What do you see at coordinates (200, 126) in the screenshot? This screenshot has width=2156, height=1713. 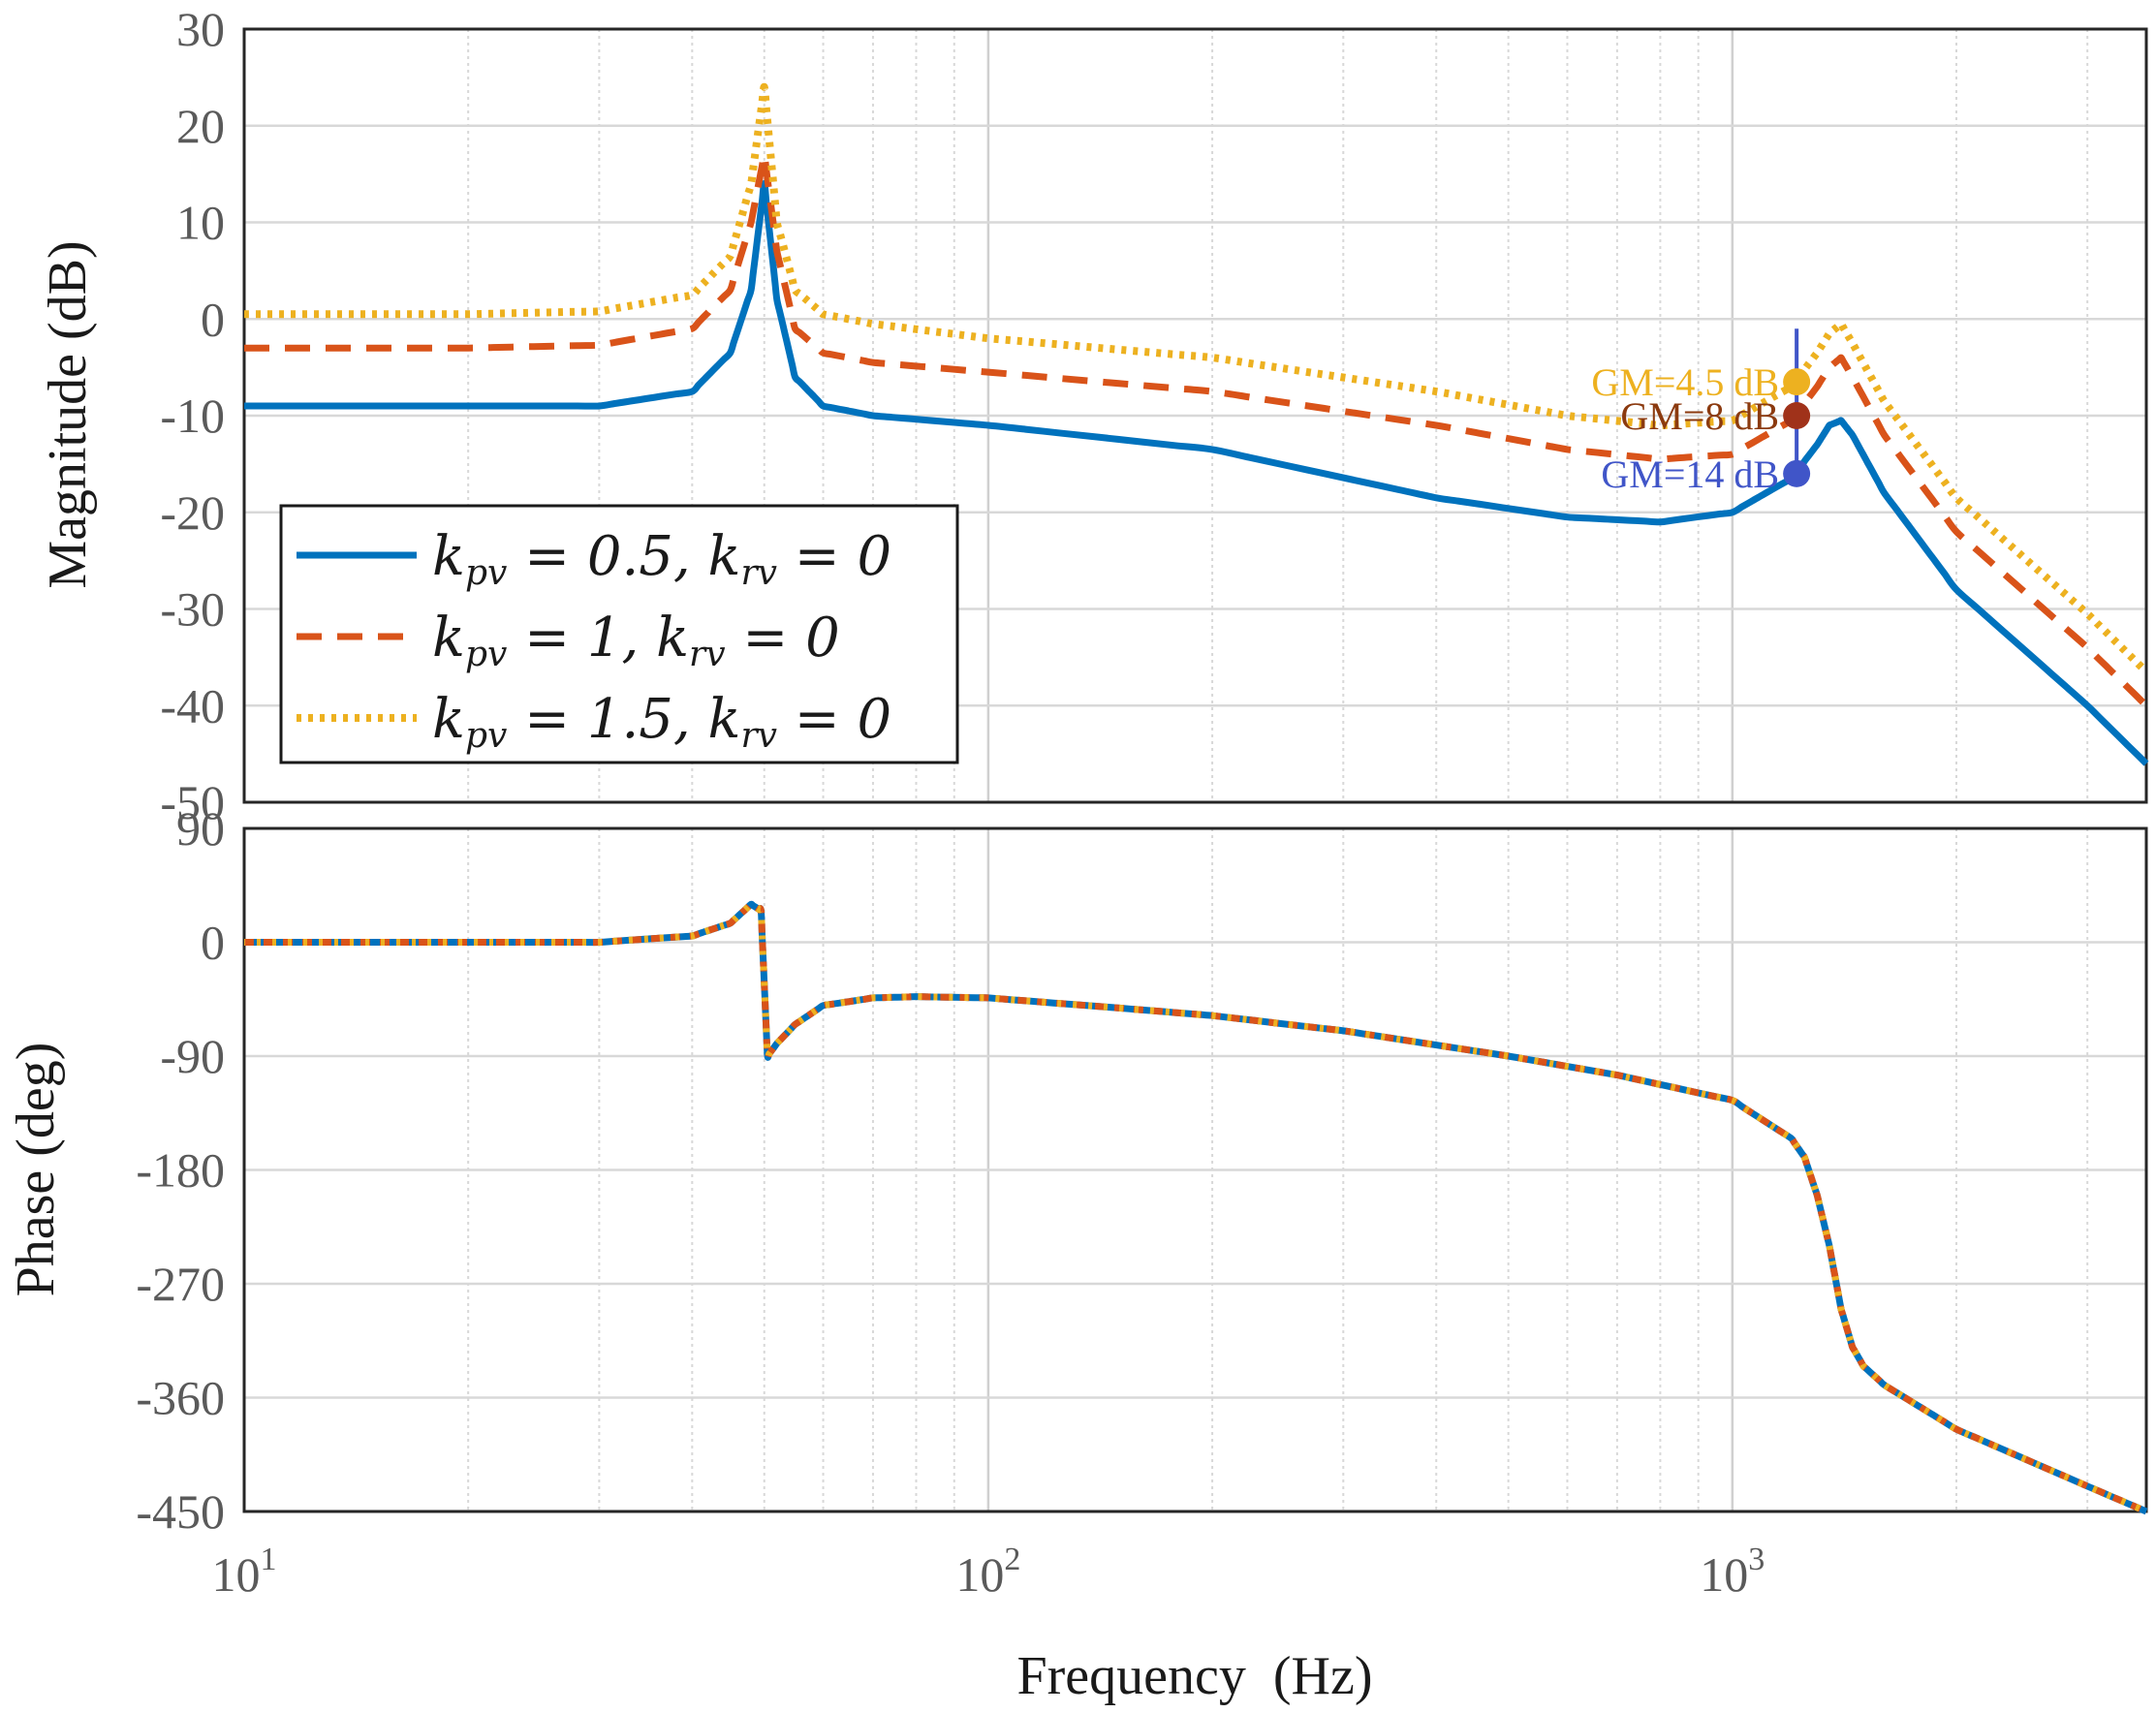 I see `magnitude-y-tick-label: 20` at bounding box center [200, 126].